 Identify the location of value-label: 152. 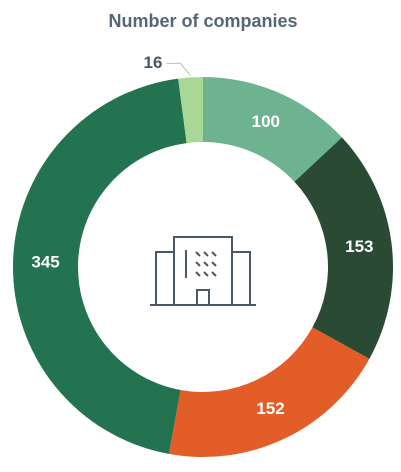
(270, 408).